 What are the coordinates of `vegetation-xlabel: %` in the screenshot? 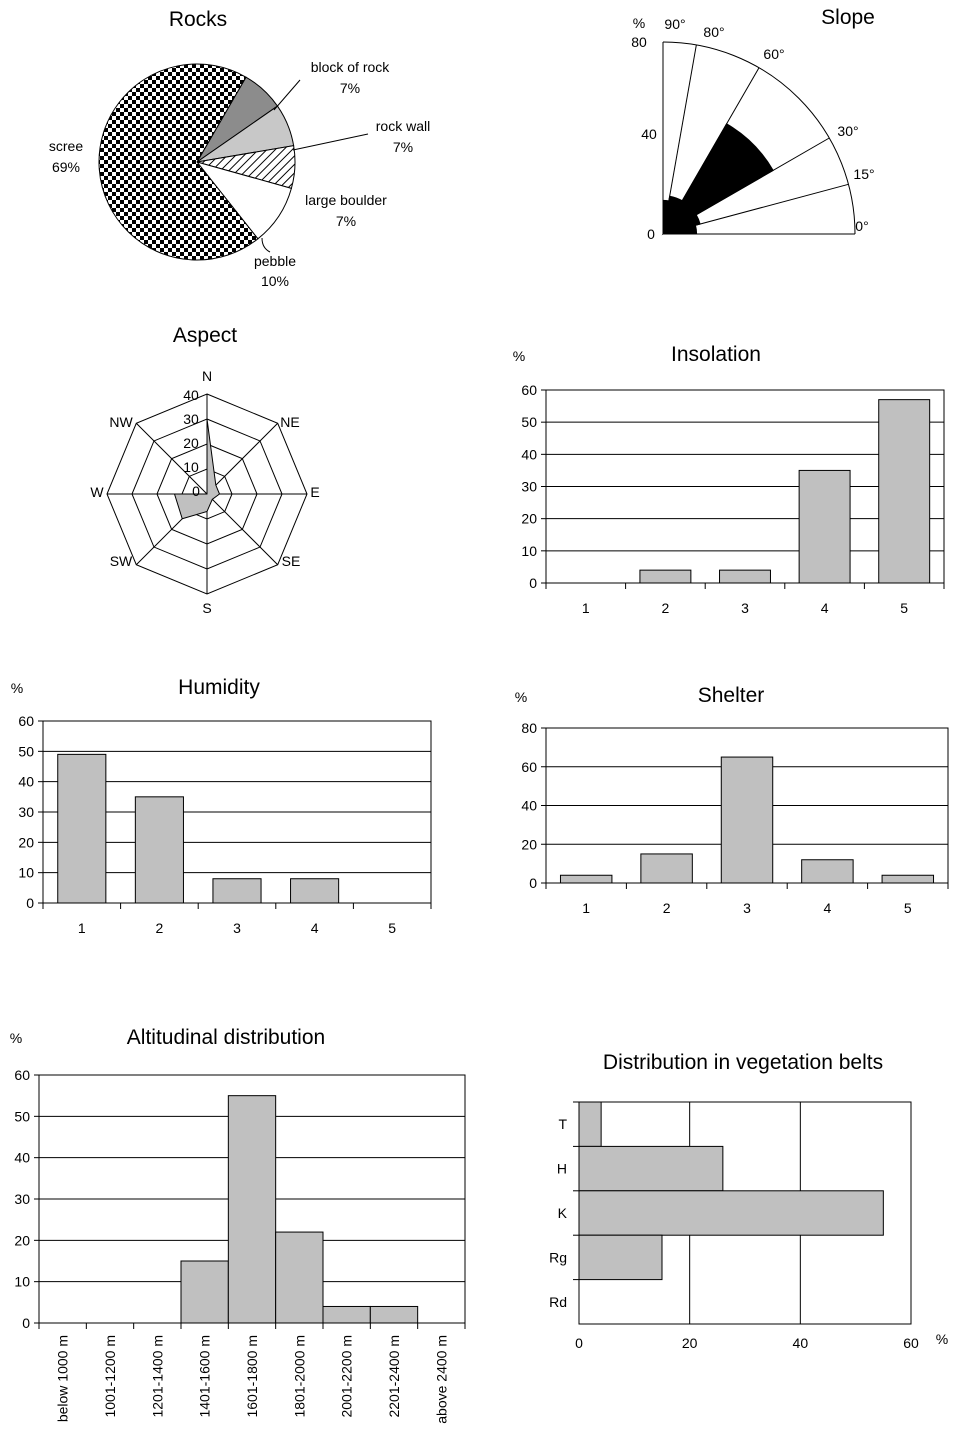 It's located at (942, 1339).